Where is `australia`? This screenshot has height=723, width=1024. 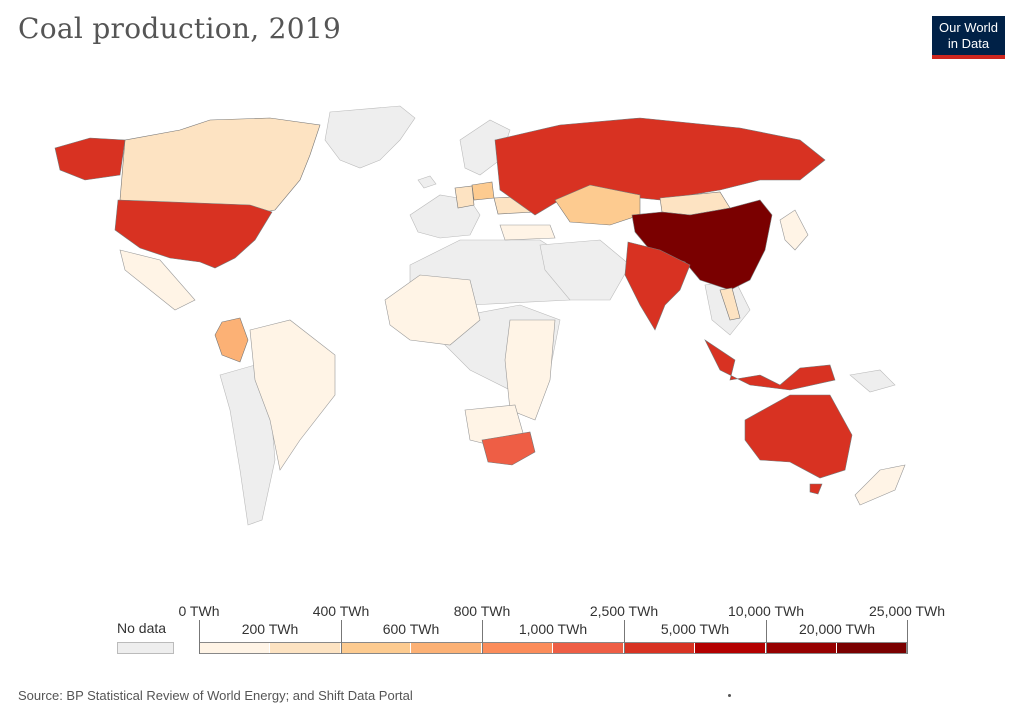 australia is located at coordinates (798, 436).